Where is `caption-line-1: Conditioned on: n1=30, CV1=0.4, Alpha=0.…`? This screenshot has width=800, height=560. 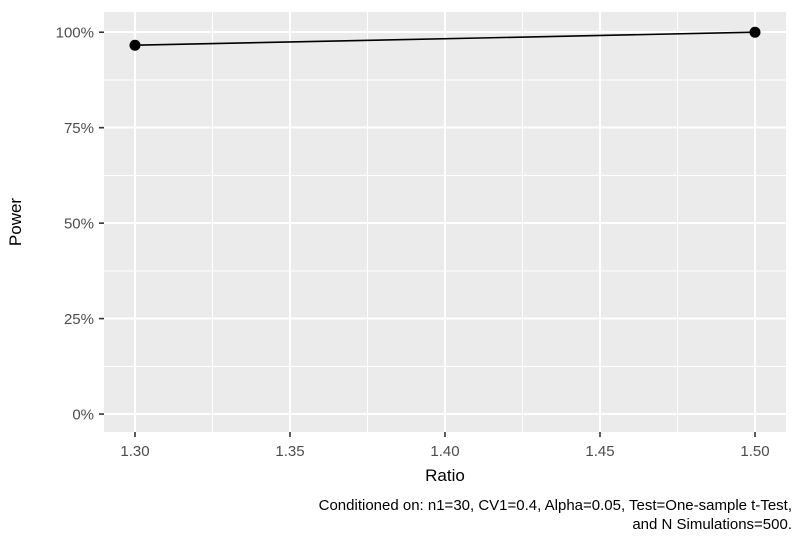
caption-line-1: Conditioned on: n1=30, CV1=0.4, Alpha=0.… is located at coordinates (555, 505).